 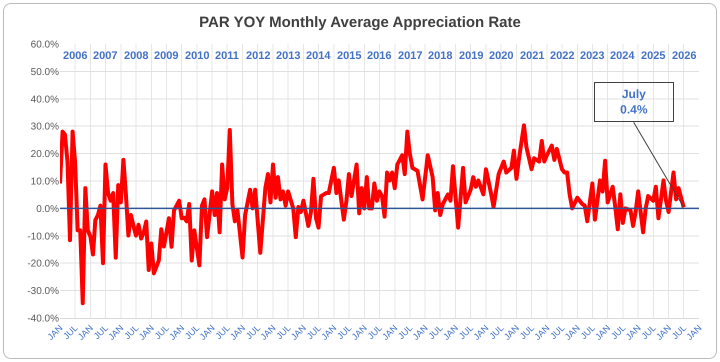 What do you see at coordinates (136, 56) in the screenshot?
I see `x2-tick-label: 2008` at bounding box center [136, 56].